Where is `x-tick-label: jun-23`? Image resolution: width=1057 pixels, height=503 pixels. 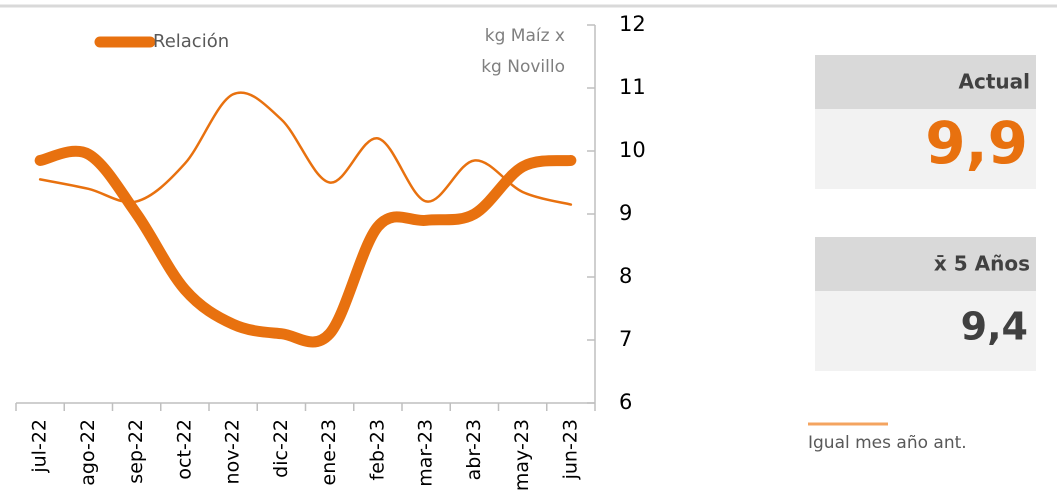 x-tick-label: jun-23 is located at coordinates (570, 449).